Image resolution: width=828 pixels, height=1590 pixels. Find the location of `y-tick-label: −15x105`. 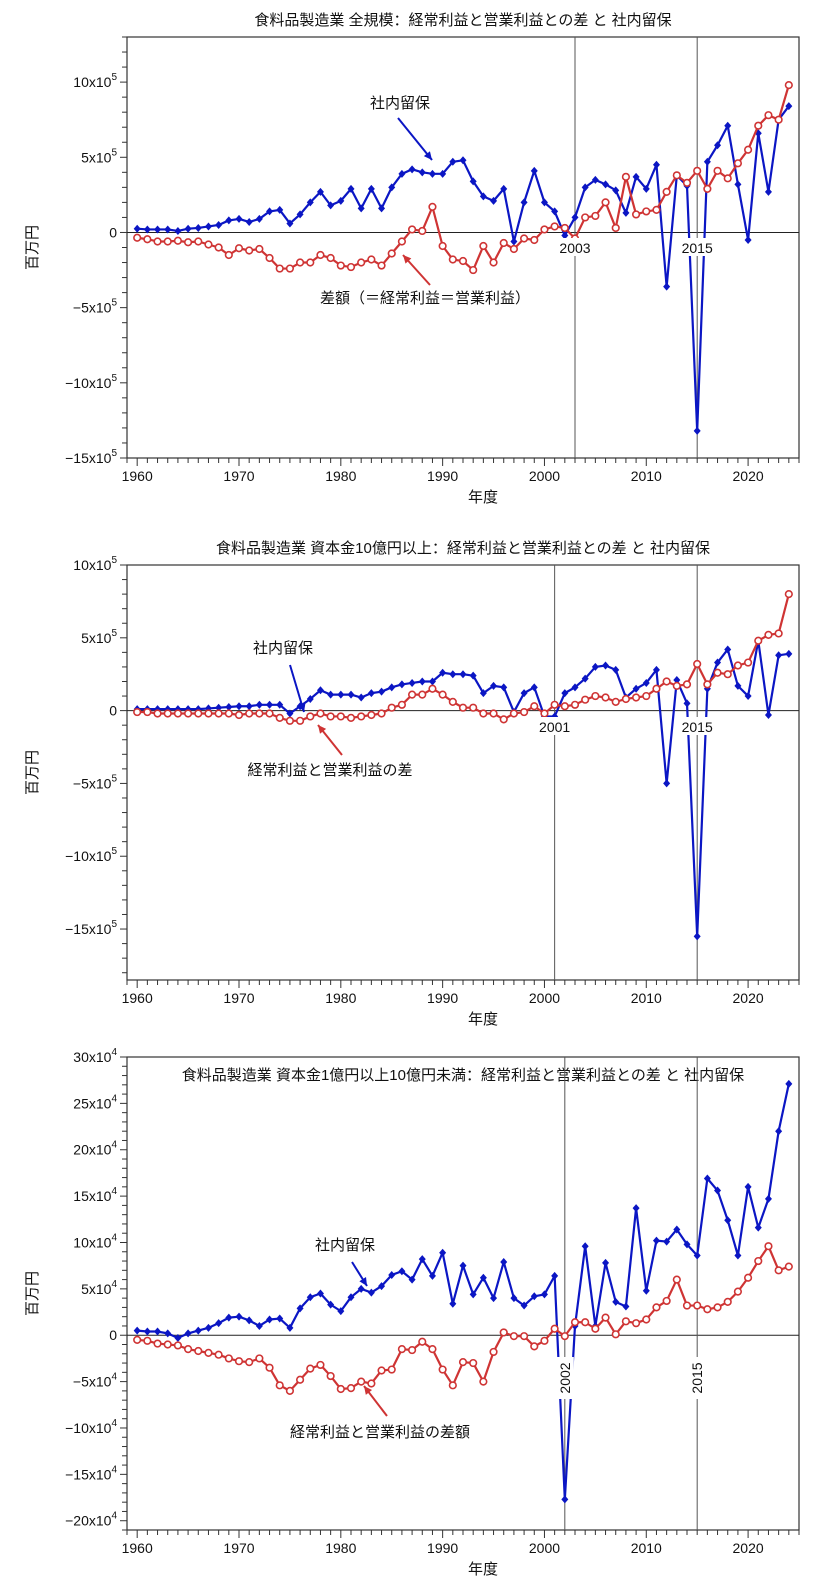

y-tick-label: −15x105 is located at coordinates (91, 457).